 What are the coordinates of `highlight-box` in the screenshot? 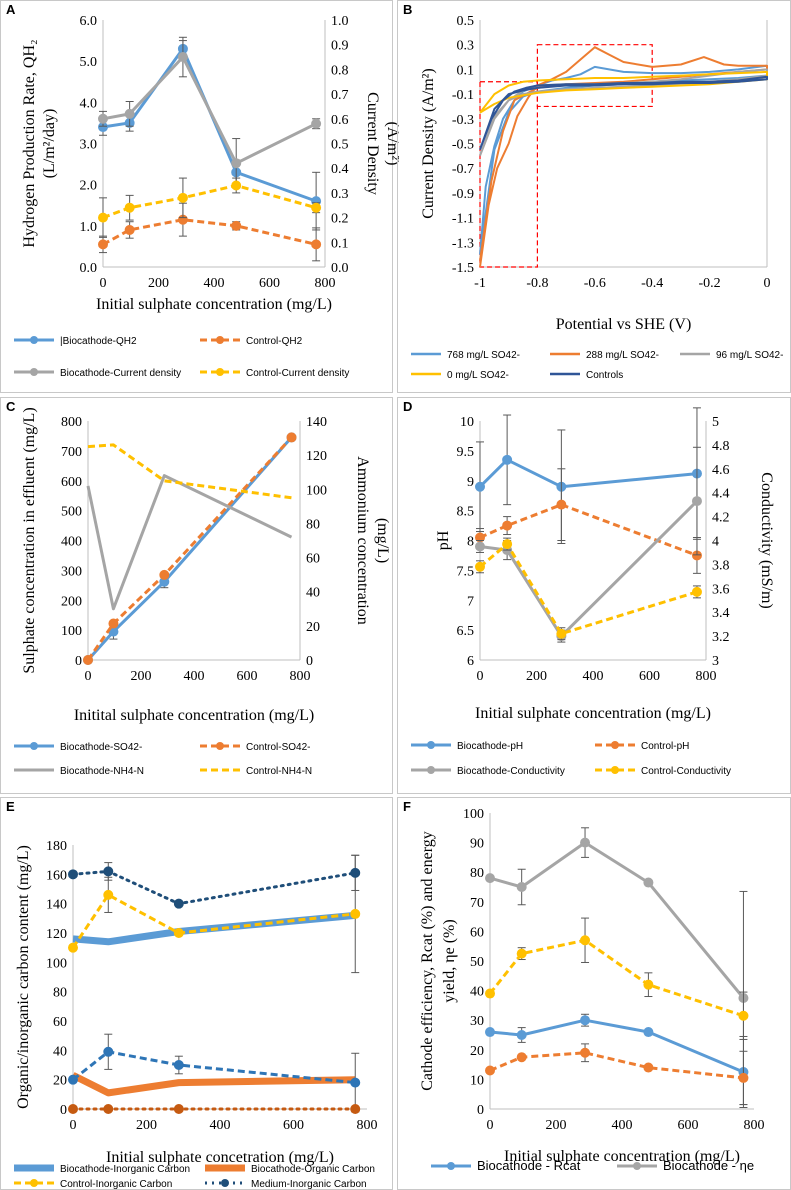 It's located at (509, 174).